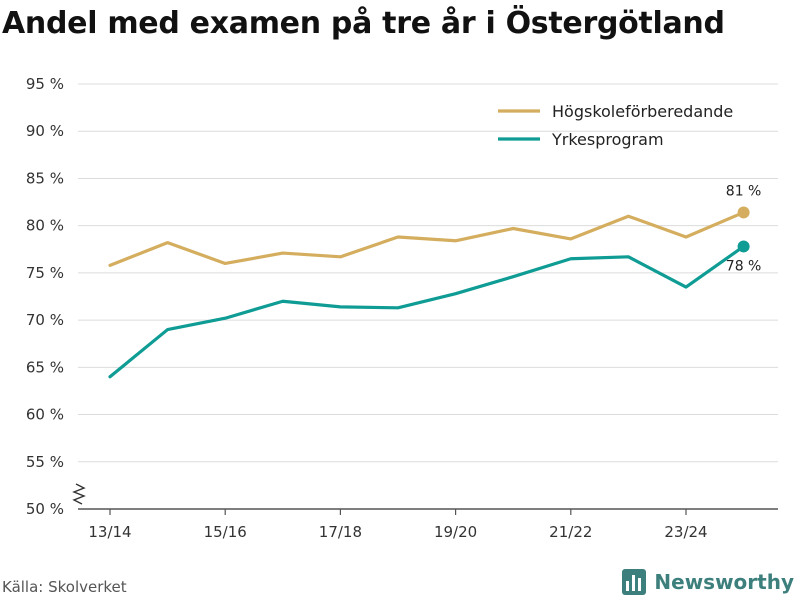 The image size is (800, 600). What do you see at coordinates (744, 191) in the screenshot?
I see `end-data-label: 81 %` at bounding box center [744, 191].